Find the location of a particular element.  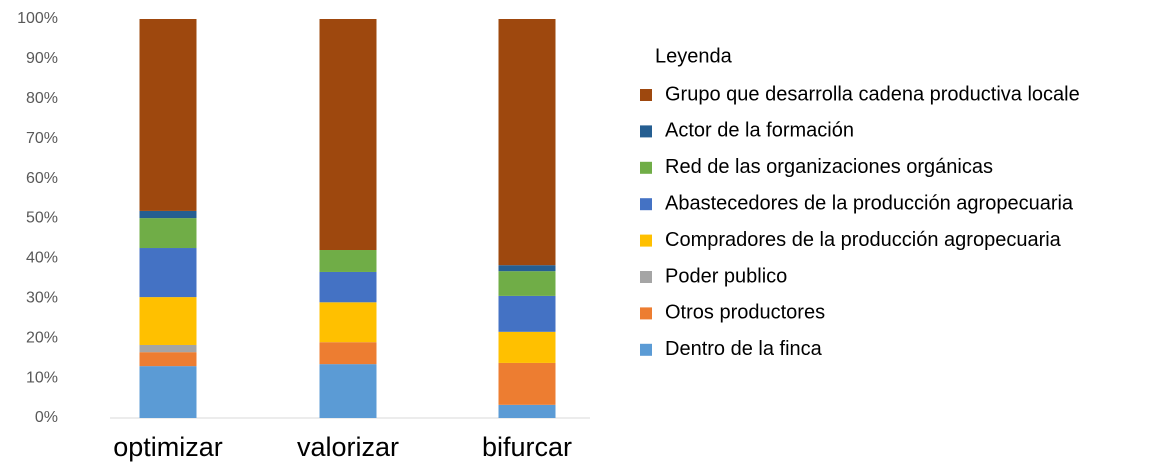

legend-label: Dentro de la finca is located at coordinates (744, 349).